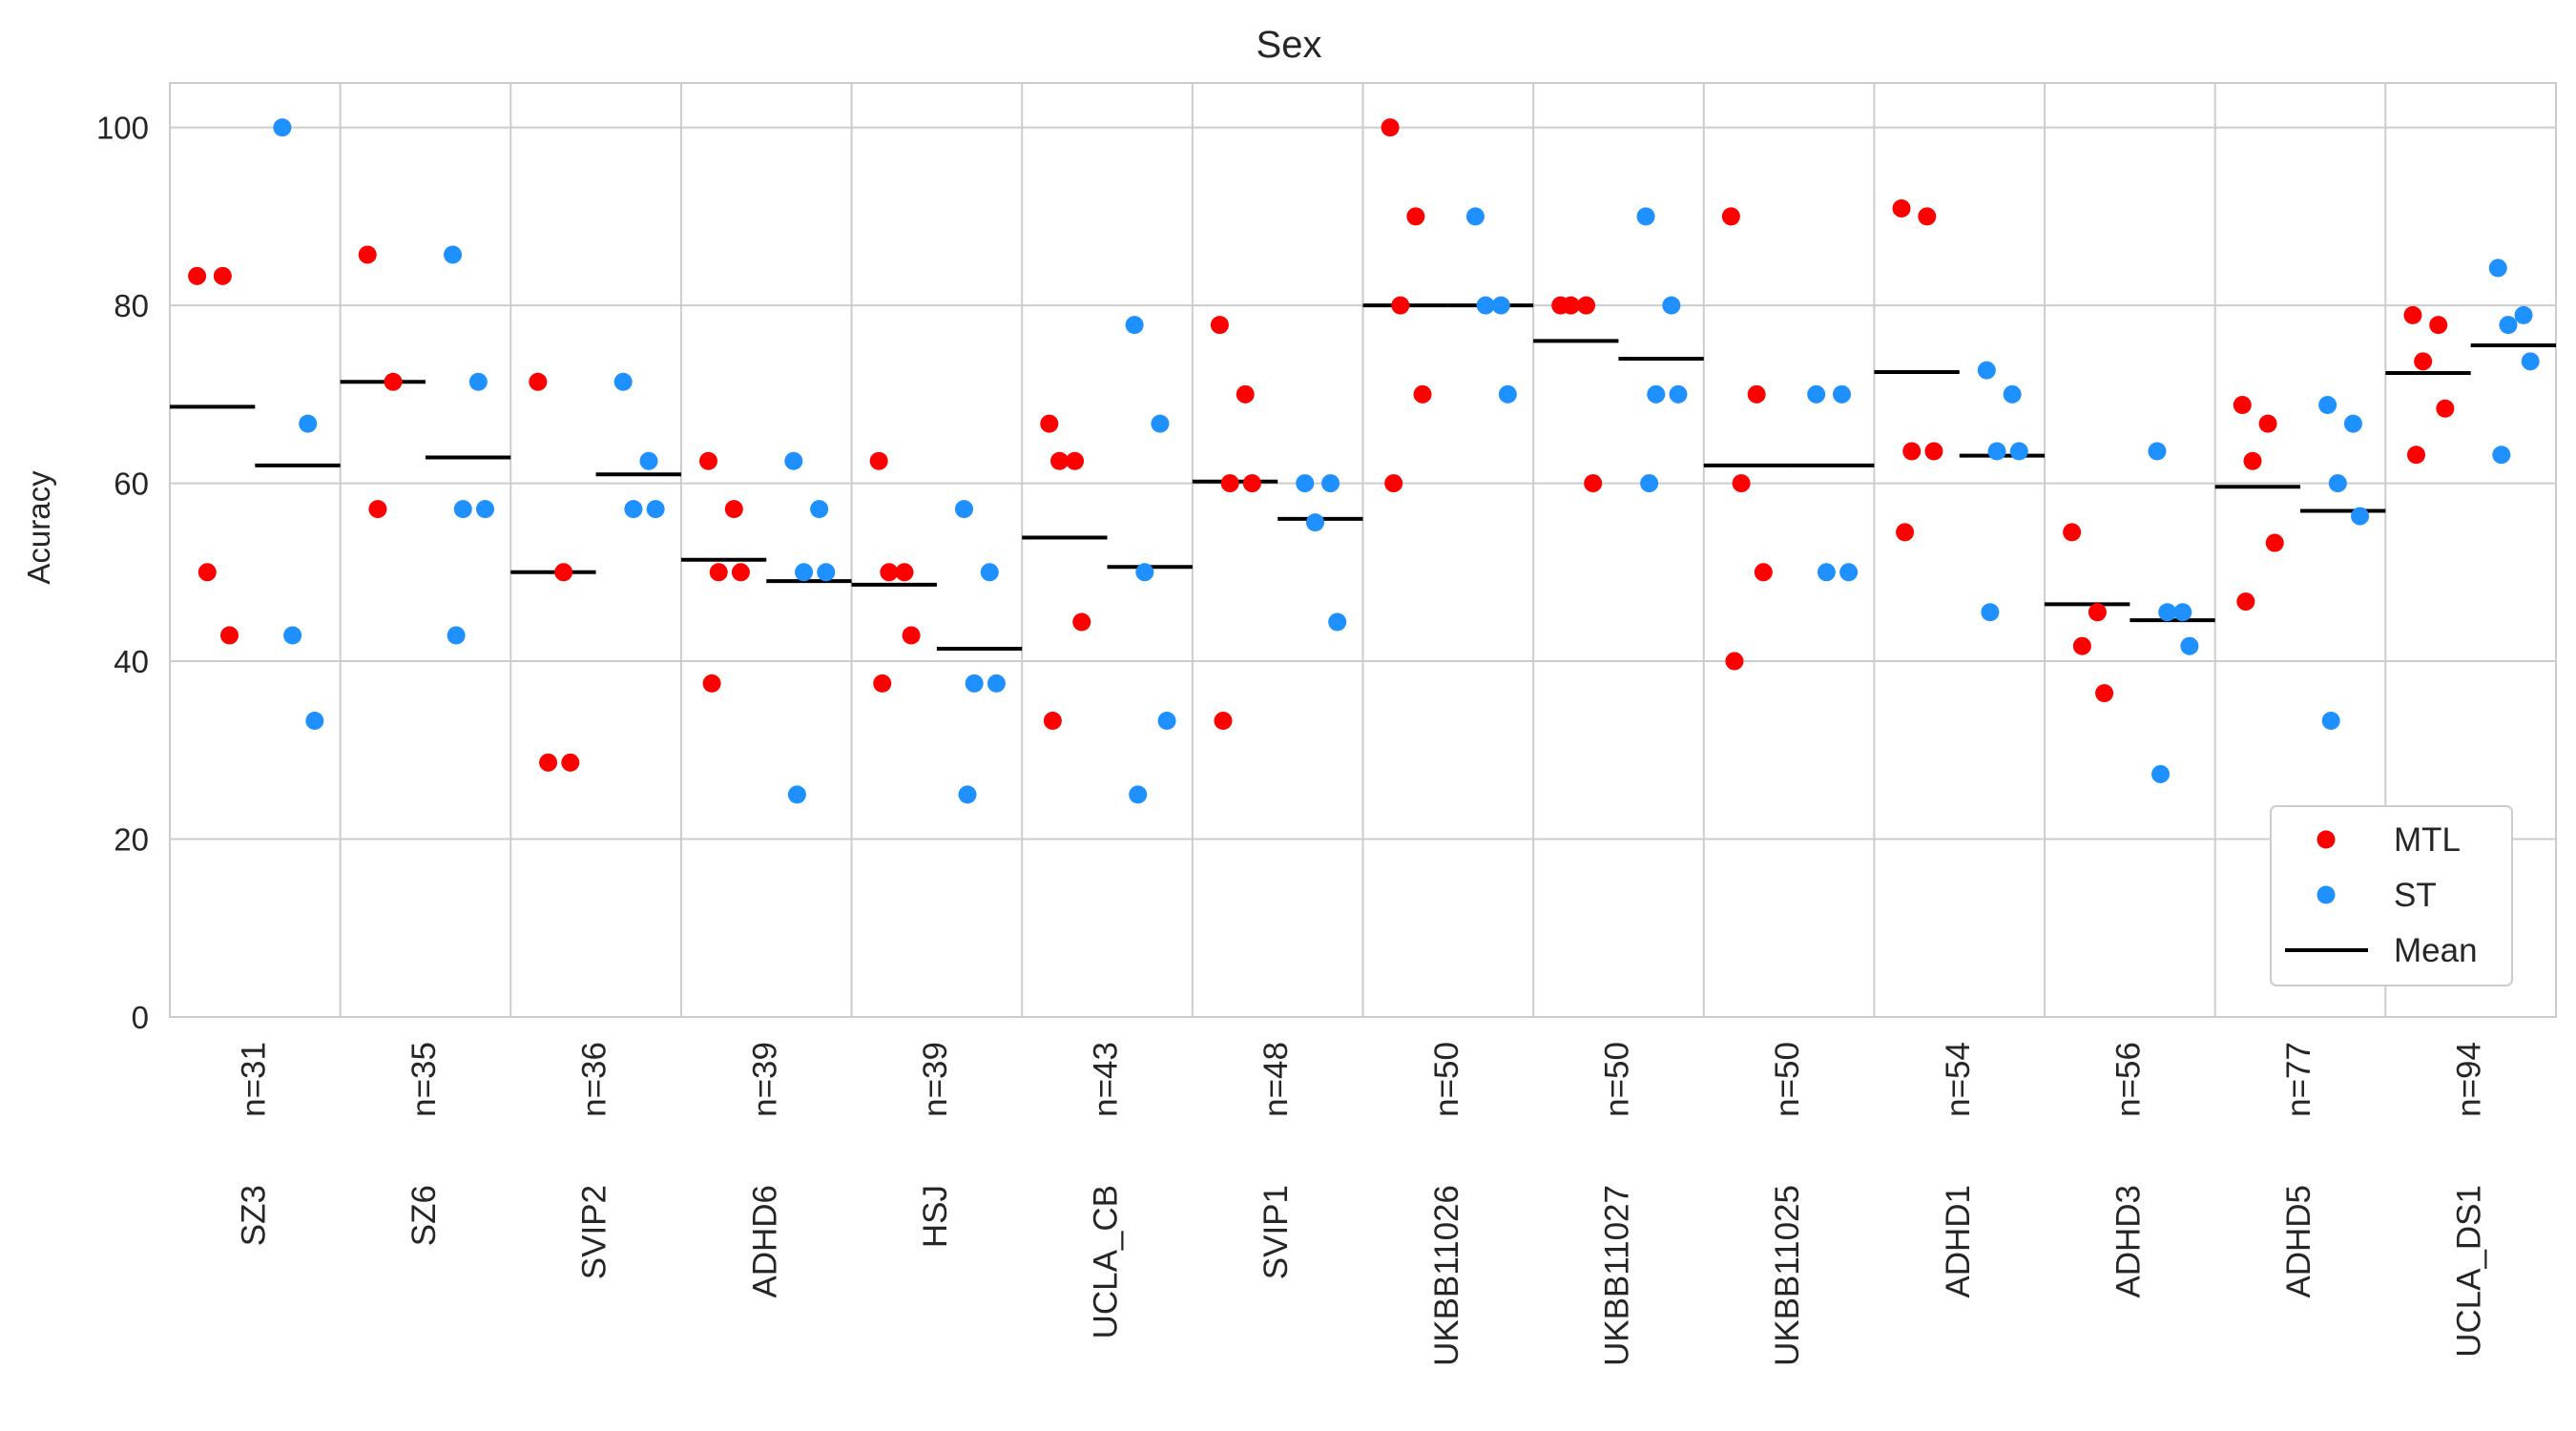 The height and width of the screenshot is (1431, 2576). Describe the element at coordinates (424, 1079) in the screenshot. I see `n-label: n=35` at that location.